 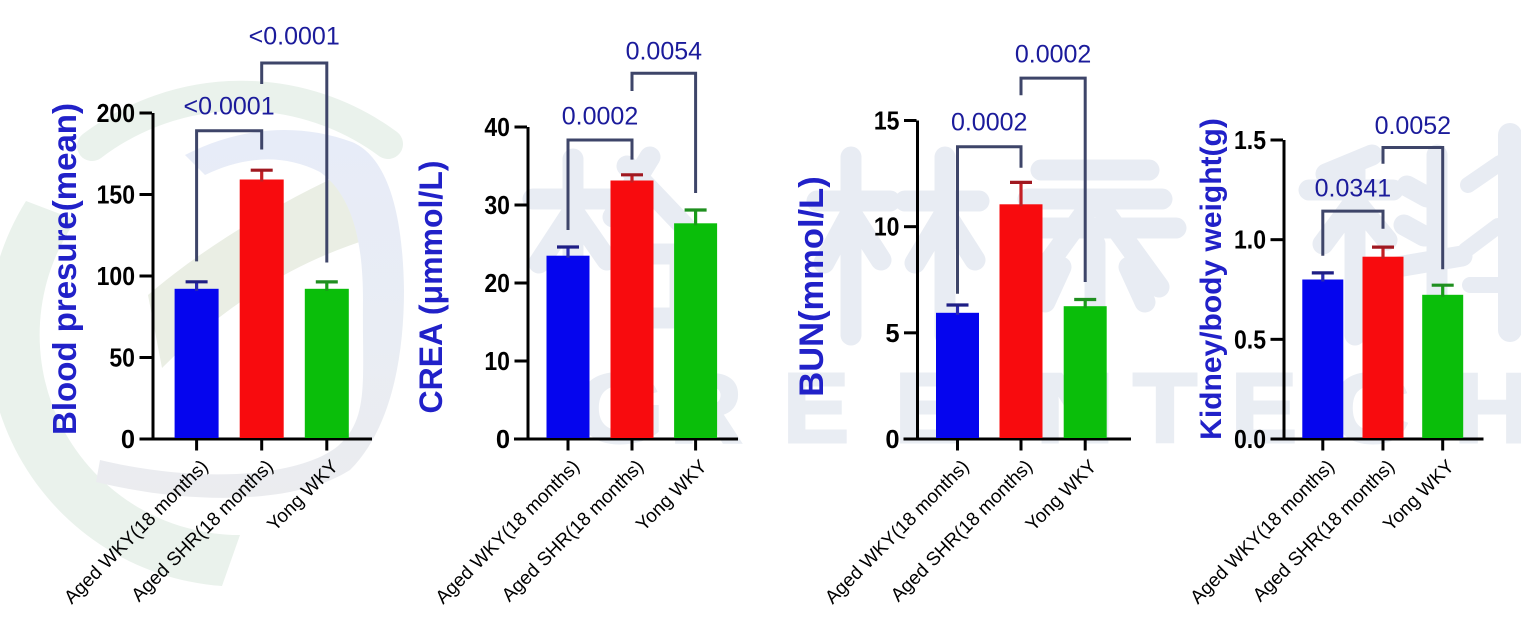 What do you see at coordinates (1250, 340) in the screenshot?
I see `svg-text: 0.5` at bounding box center [1250, 340].